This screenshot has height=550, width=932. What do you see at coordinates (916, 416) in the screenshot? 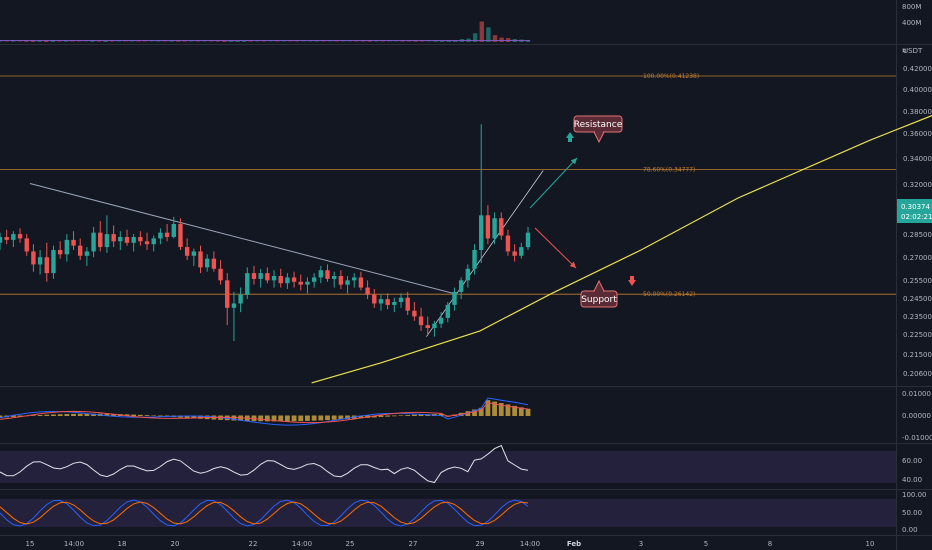
I see `macd-tick-label: 0.00000` at bounding box center [916, 416].